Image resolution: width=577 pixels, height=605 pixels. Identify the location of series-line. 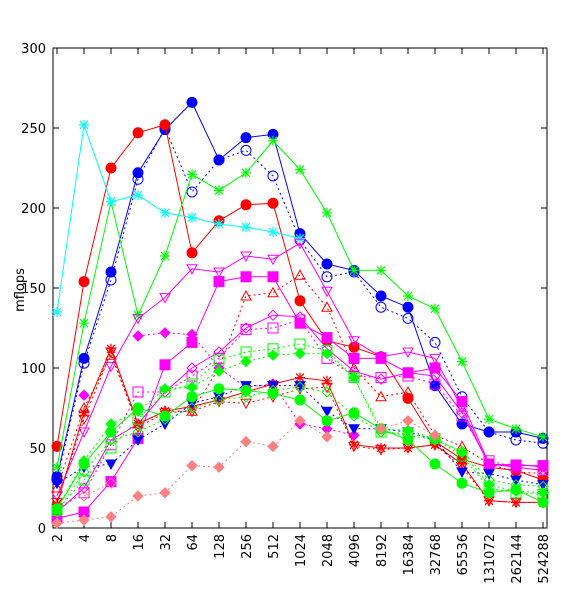
(178, 218).